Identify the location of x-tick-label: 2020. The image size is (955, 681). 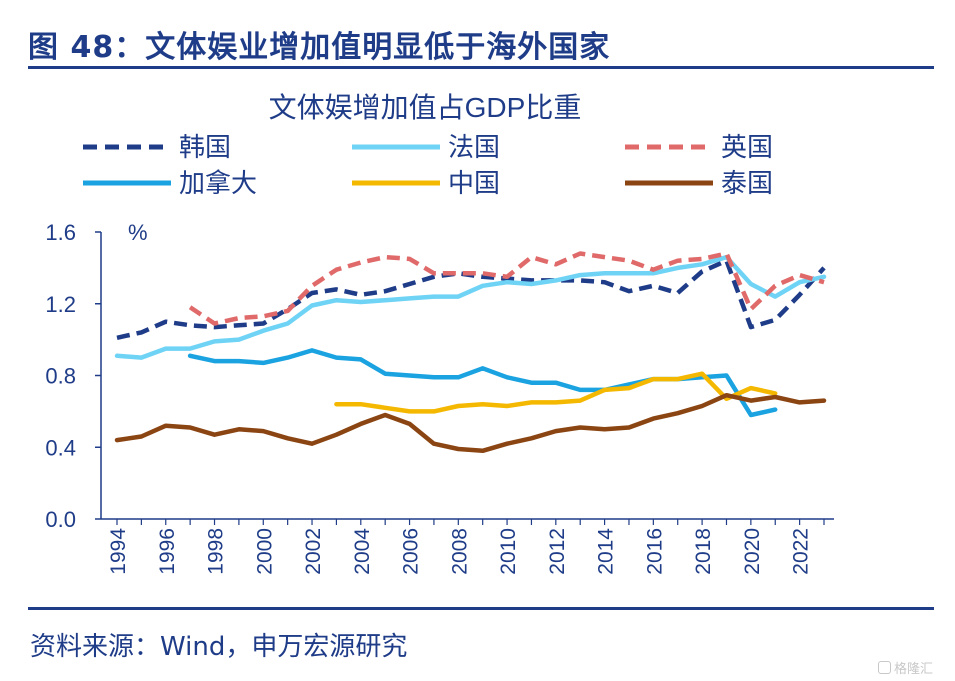
(752, 551).